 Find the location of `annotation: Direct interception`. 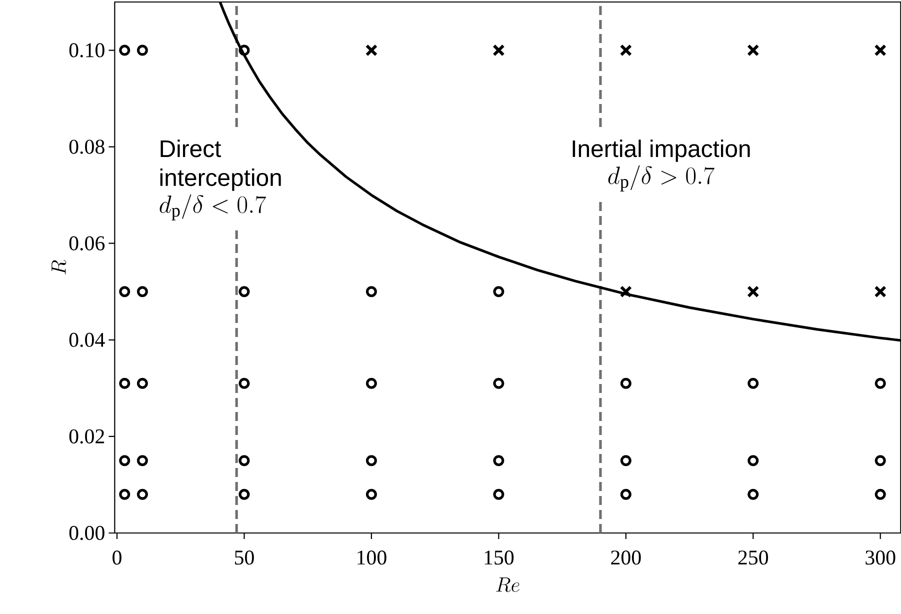

annotation: Direct interception is located at coordinates (220, 165).